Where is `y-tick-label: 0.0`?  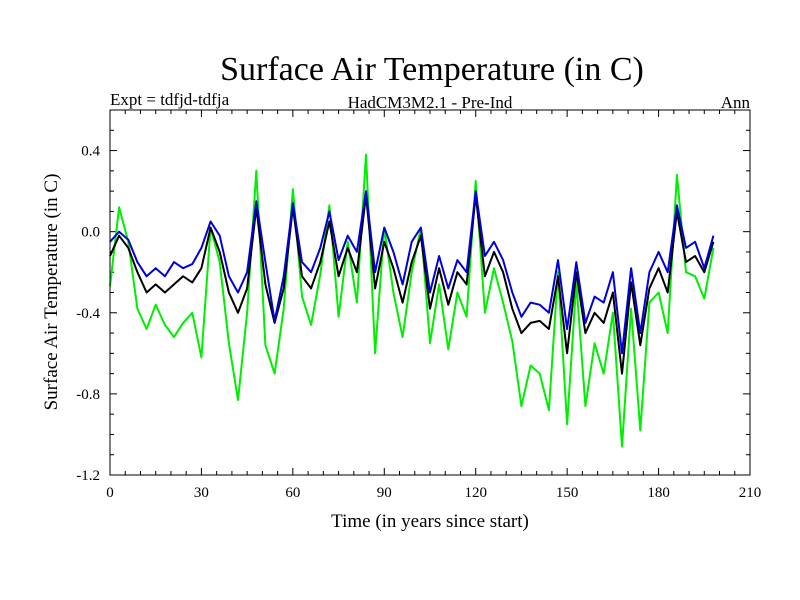 y-tick-label: 0.0 is located at coordinates (90, 233).